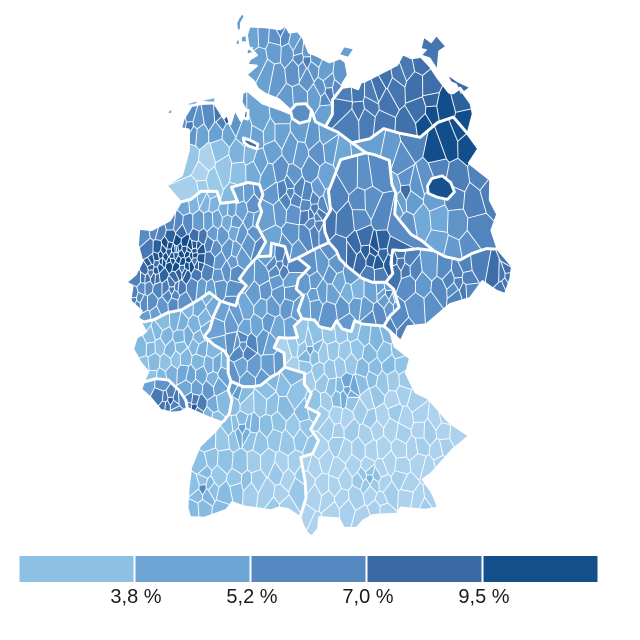  What do you see at coordinates (483, 597) in the screenshot?
I see `svg-text: 9,5 %` at bounding box center [483, 597].